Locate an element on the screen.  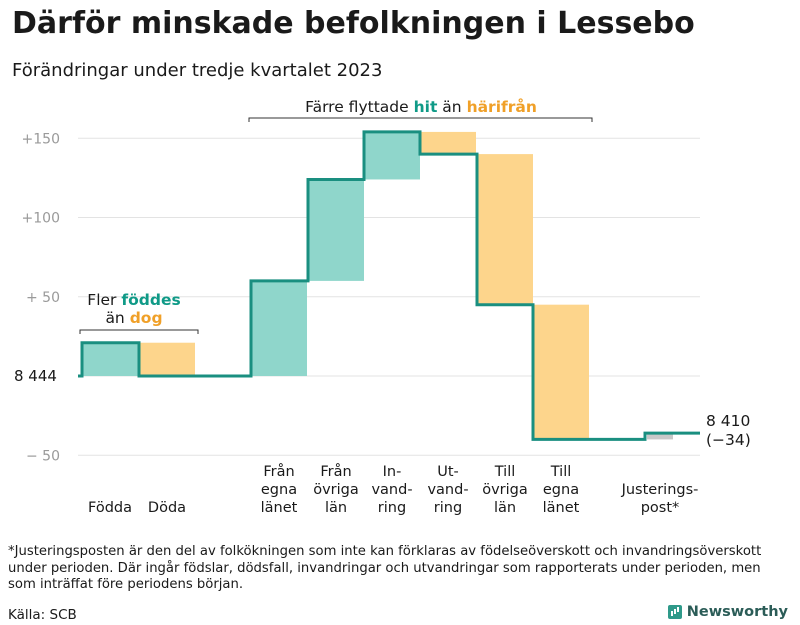
category-label-immigration: In- is located at coordinates (392, 472).